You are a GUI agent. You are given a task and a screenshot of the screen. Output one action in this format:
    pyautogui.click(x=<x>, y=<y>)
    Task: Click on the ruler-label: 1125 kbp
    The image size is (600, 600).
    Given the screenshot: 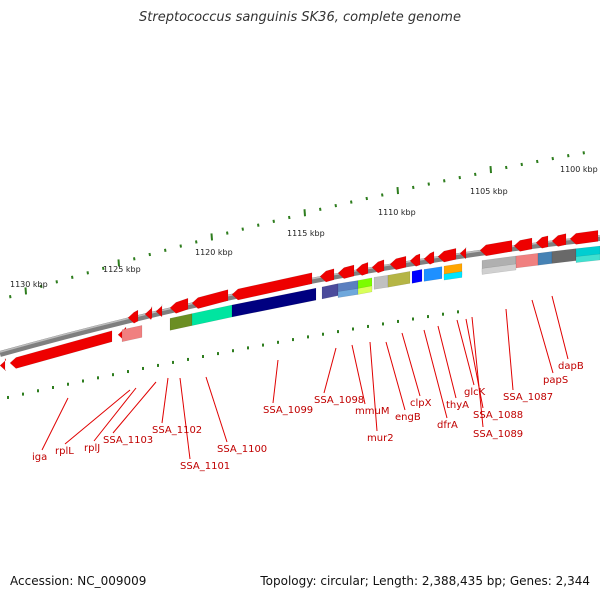 What is the action you would take?
    pyautogui.click(x=122, y=269)
    